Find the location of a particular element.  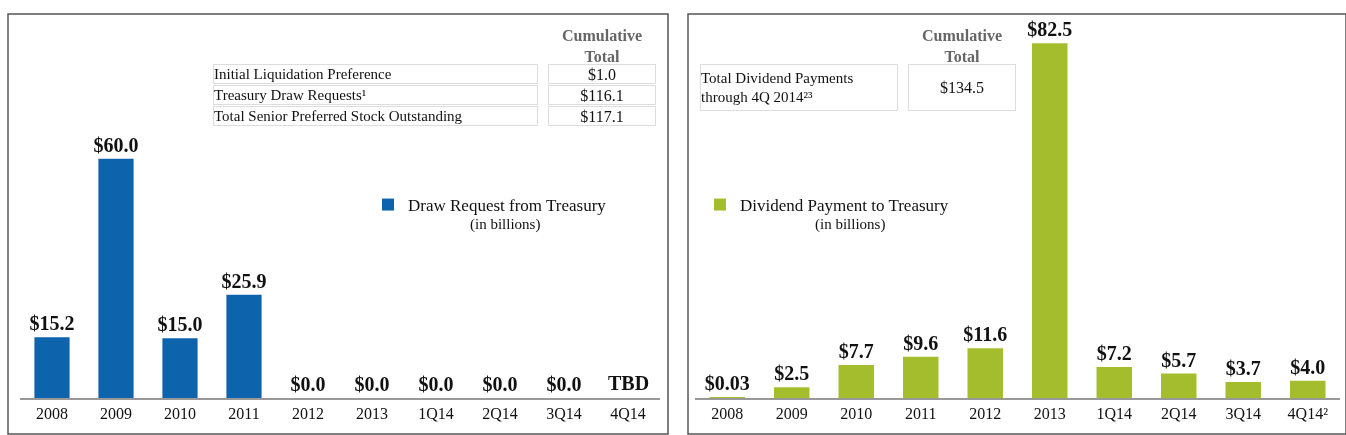

x-tick-label: 4Q14² is located at coordinates (1308, 413).